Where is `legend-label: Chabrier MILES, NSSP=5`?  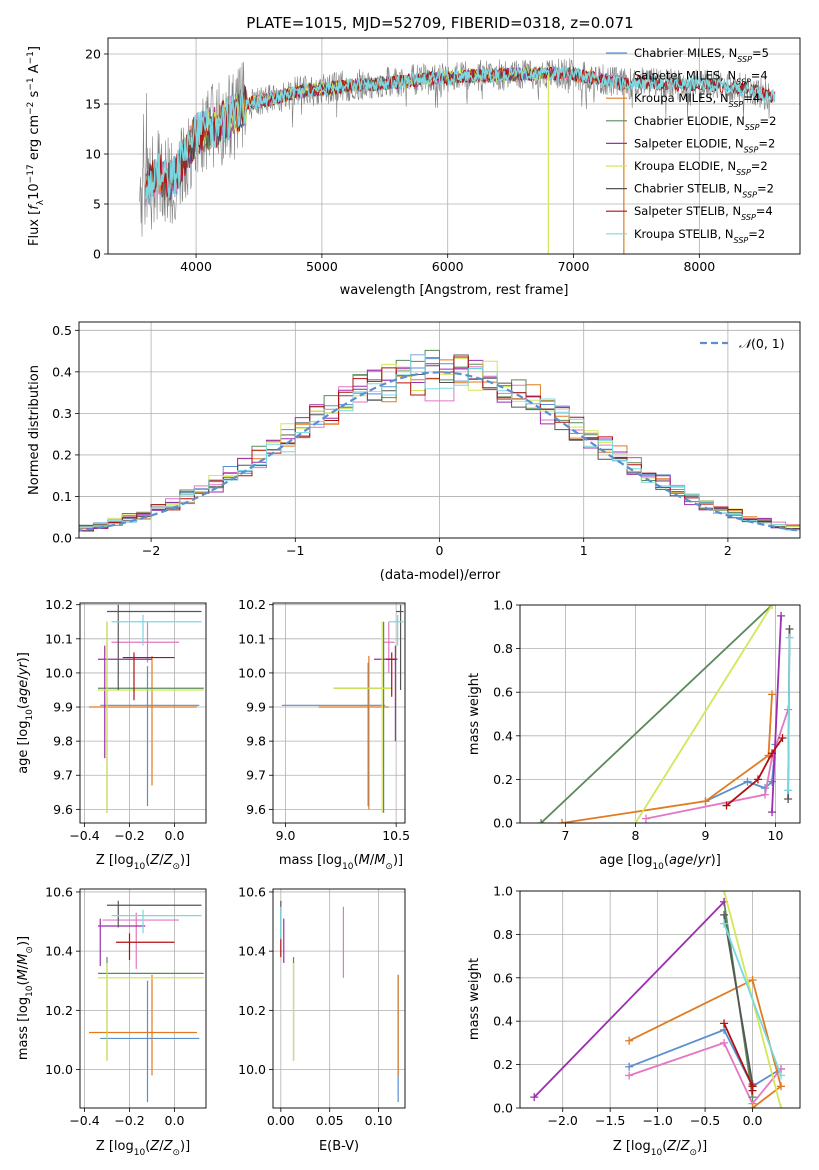
legend-label: Chabrier MILES, NSSP=5 is located at coordinates (701, 55).